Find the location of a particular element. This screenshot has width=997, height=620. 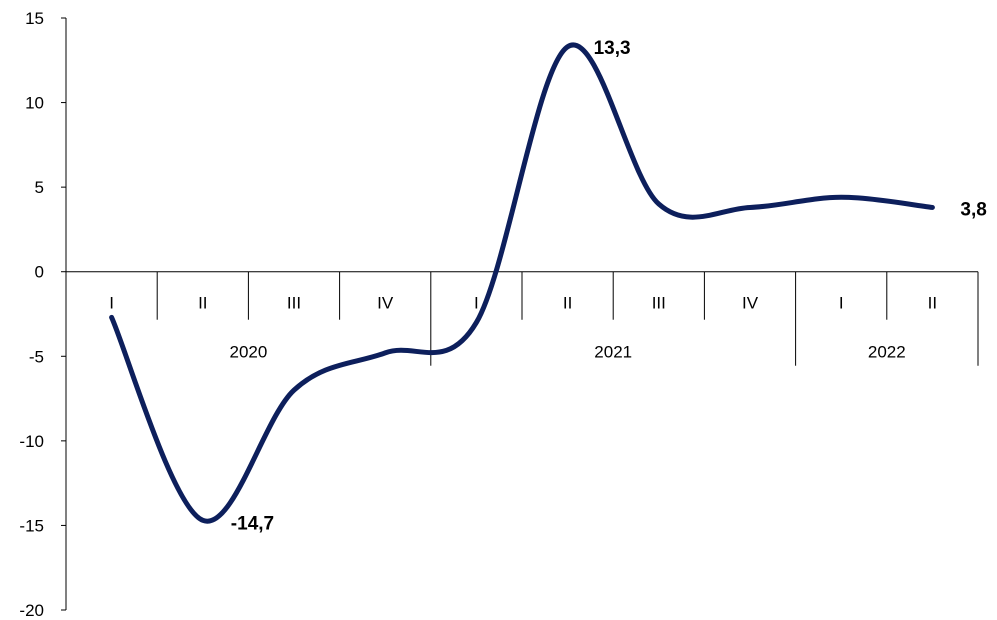

y-axis-ticks: 15 10 5 0 -5 -10 -15 -20 is located at coordinates (42, 314).